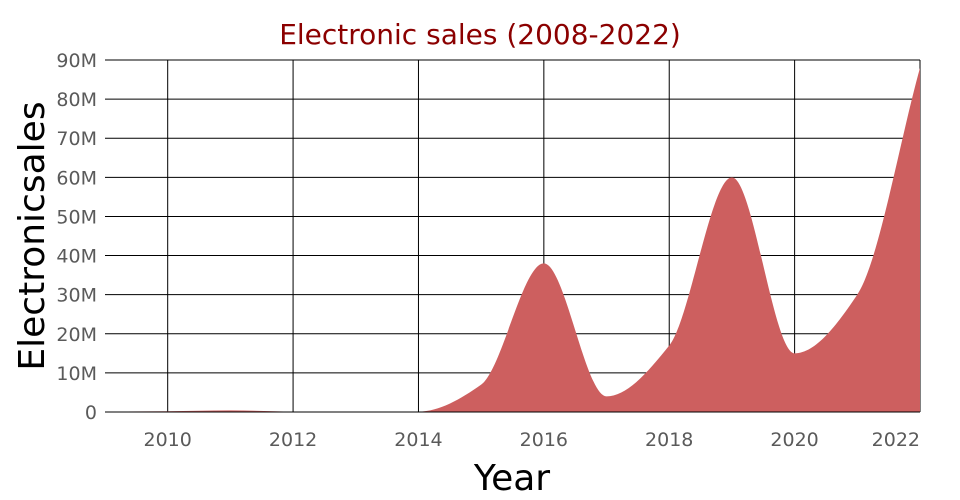 This screenshot has height=500, width=960. I want to click on x-tick-label: 2022, so click(896, 440).